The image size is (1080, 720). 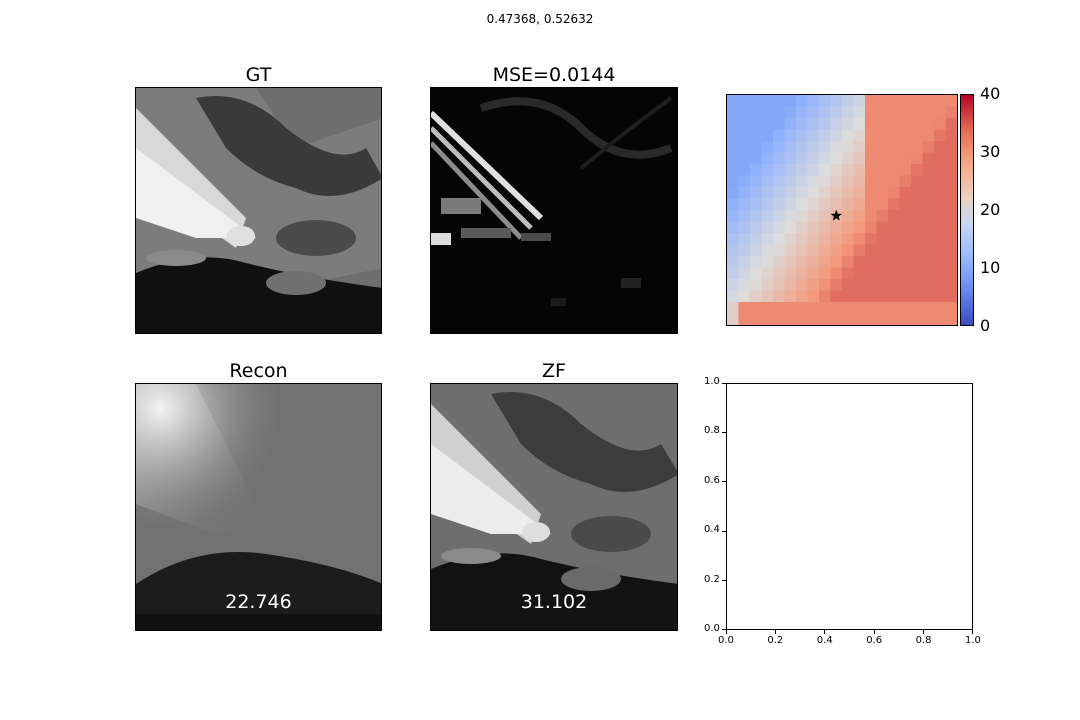 I want to click on colorbar, so click(x=967, y=210).